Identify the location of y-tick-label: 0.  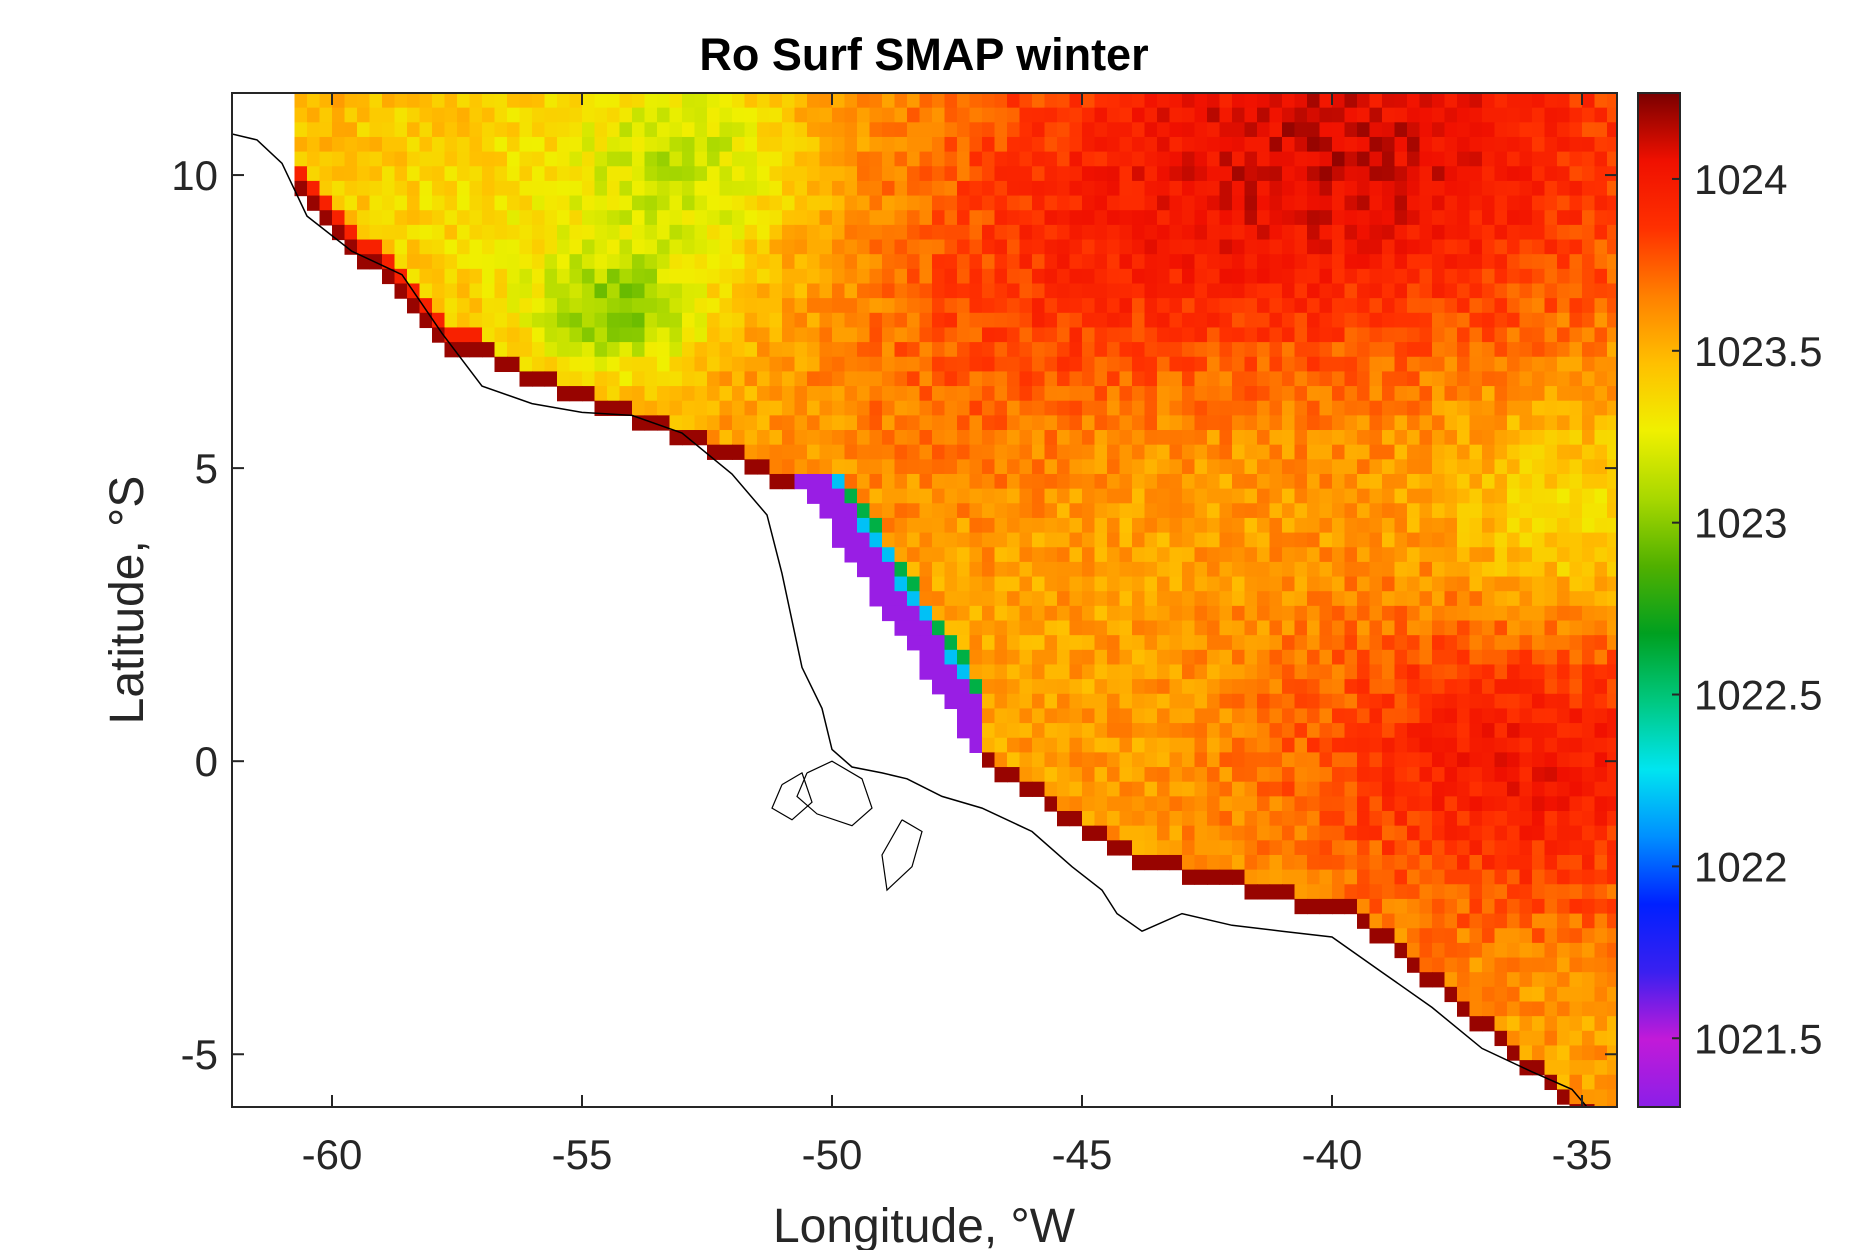
(206, 761).